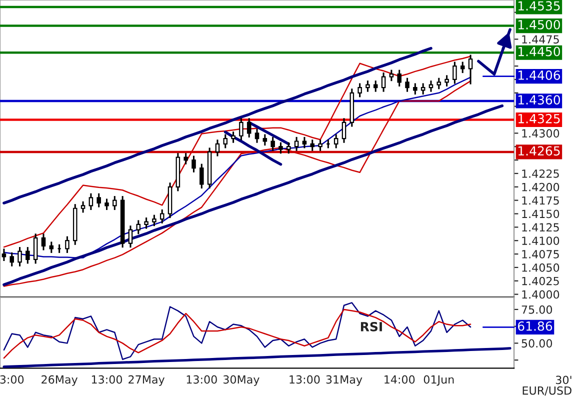 This screenshot has height=398, width=574. I want to click on ref-line-label: 1.4535, so click(539, 6).